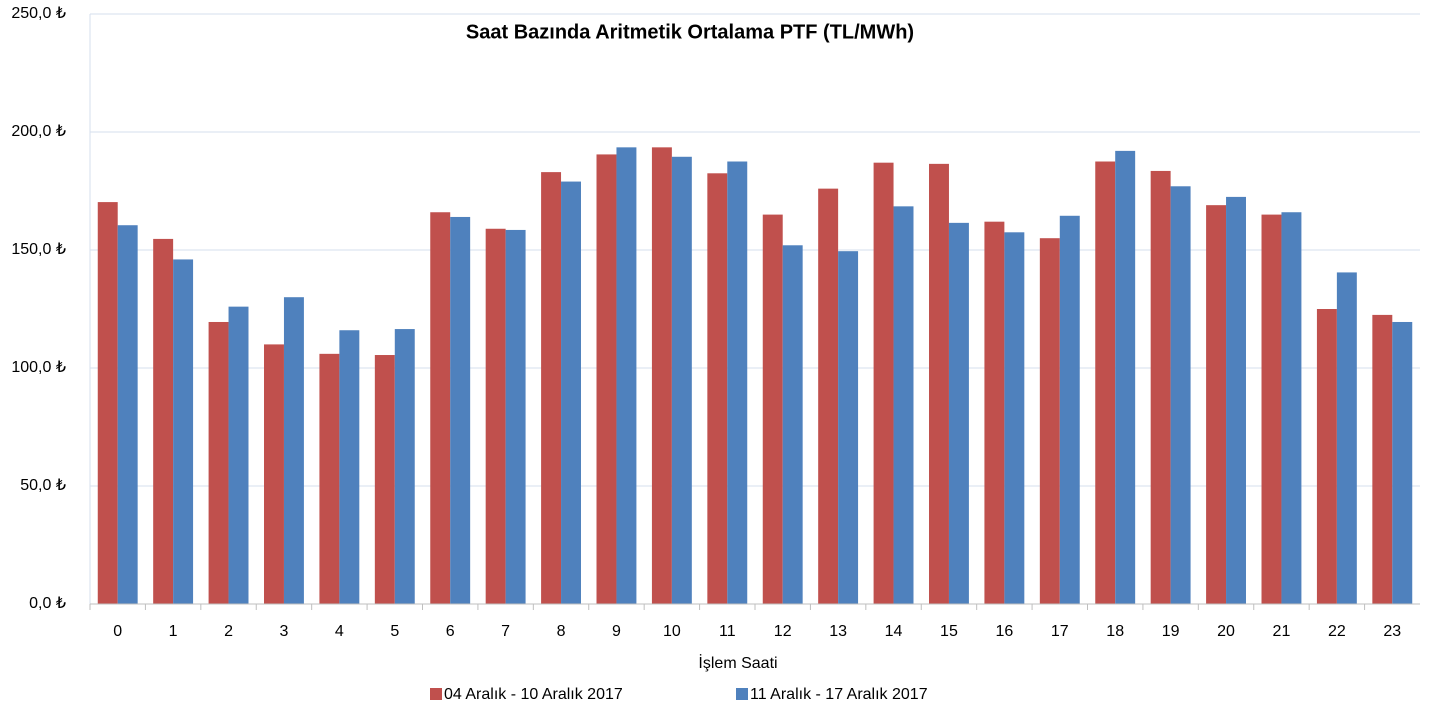 Image resolution: width=1432 pixels, height=718 pixels. I want to click on x-tick-label: 22, so click(1337, 631).